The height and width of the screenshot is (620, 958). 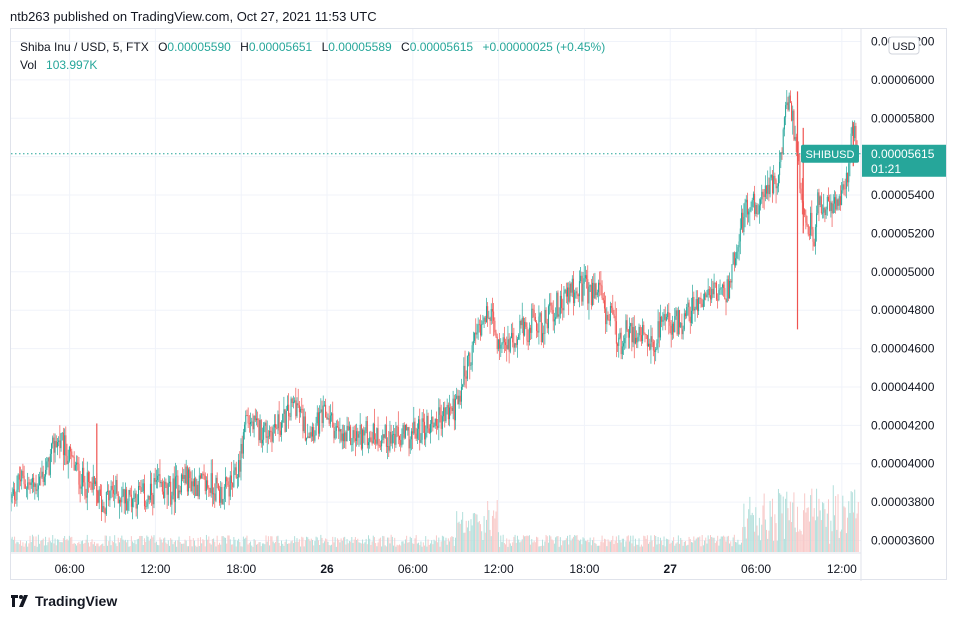 I want to click on tradingview-branding: TradingView, so click(x=63, y=601).